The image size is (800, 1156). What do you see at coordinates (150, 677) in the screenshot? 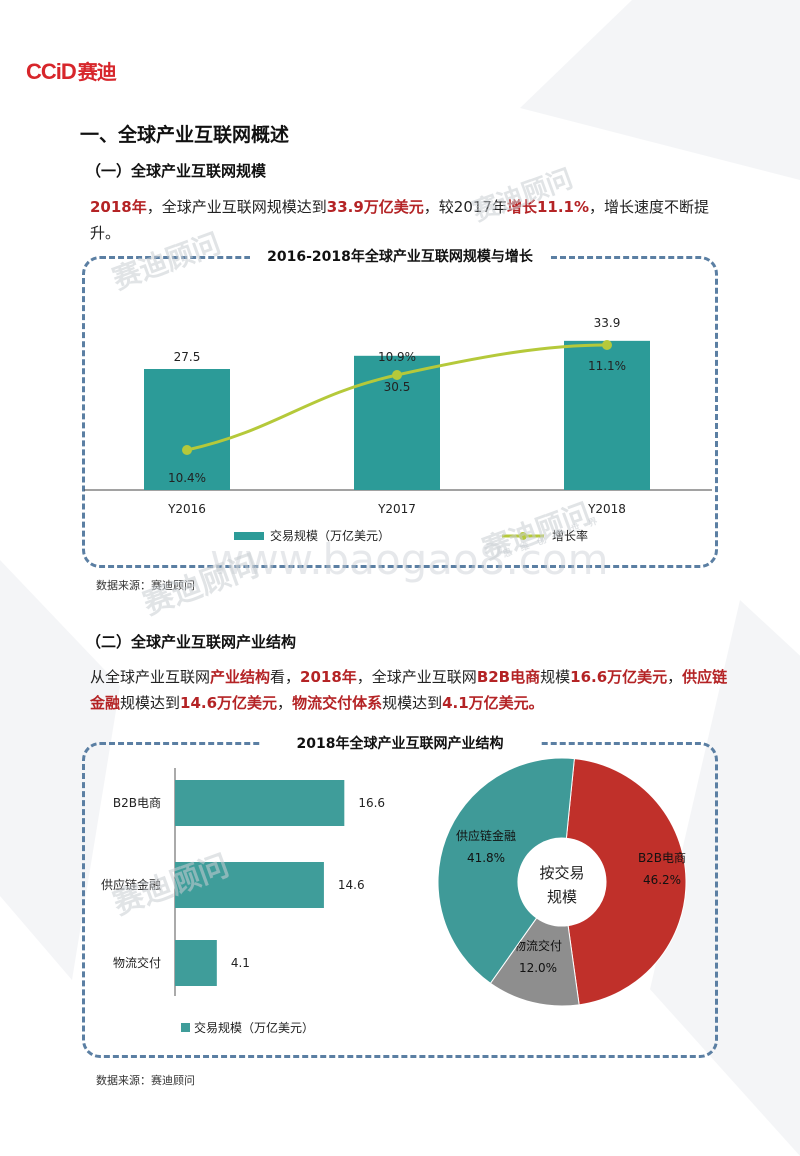
I see `paragraph-text: 从全球产业互联网` at bounding box center [150, 677].